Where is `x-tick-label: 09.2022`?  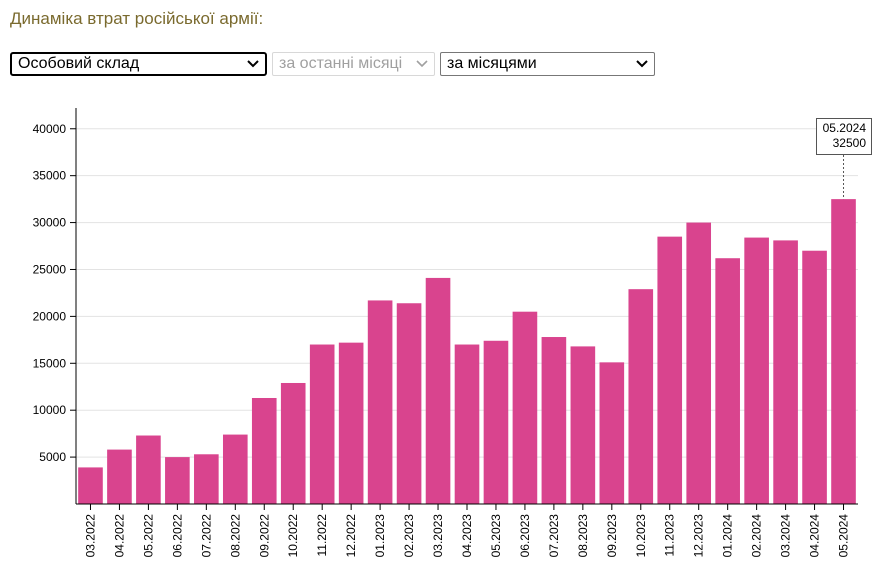 x-tick-label: 09.2022 is located at coordinates (264, 536).